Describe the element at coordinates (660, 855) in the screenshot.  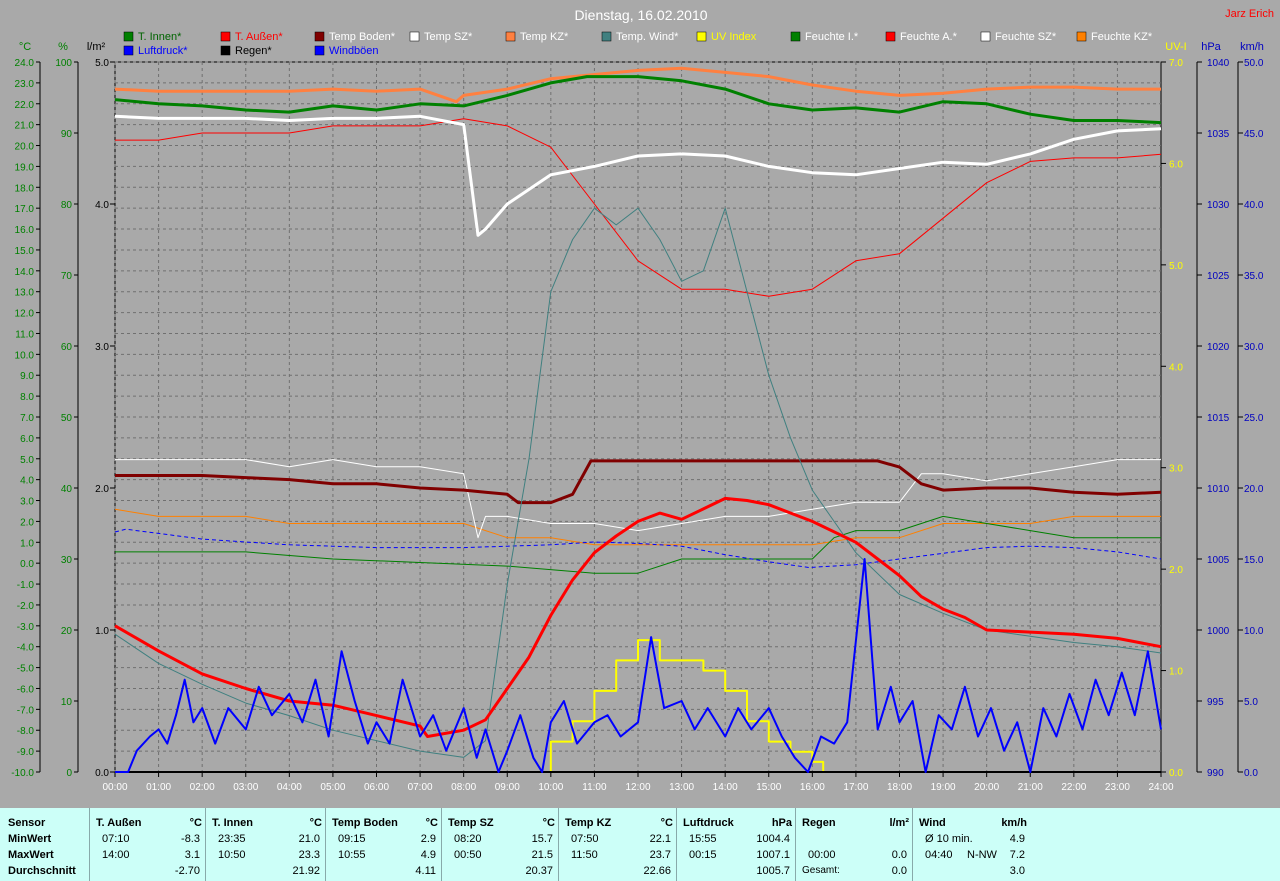
I see `stats-max-value: 23.7` at that location.